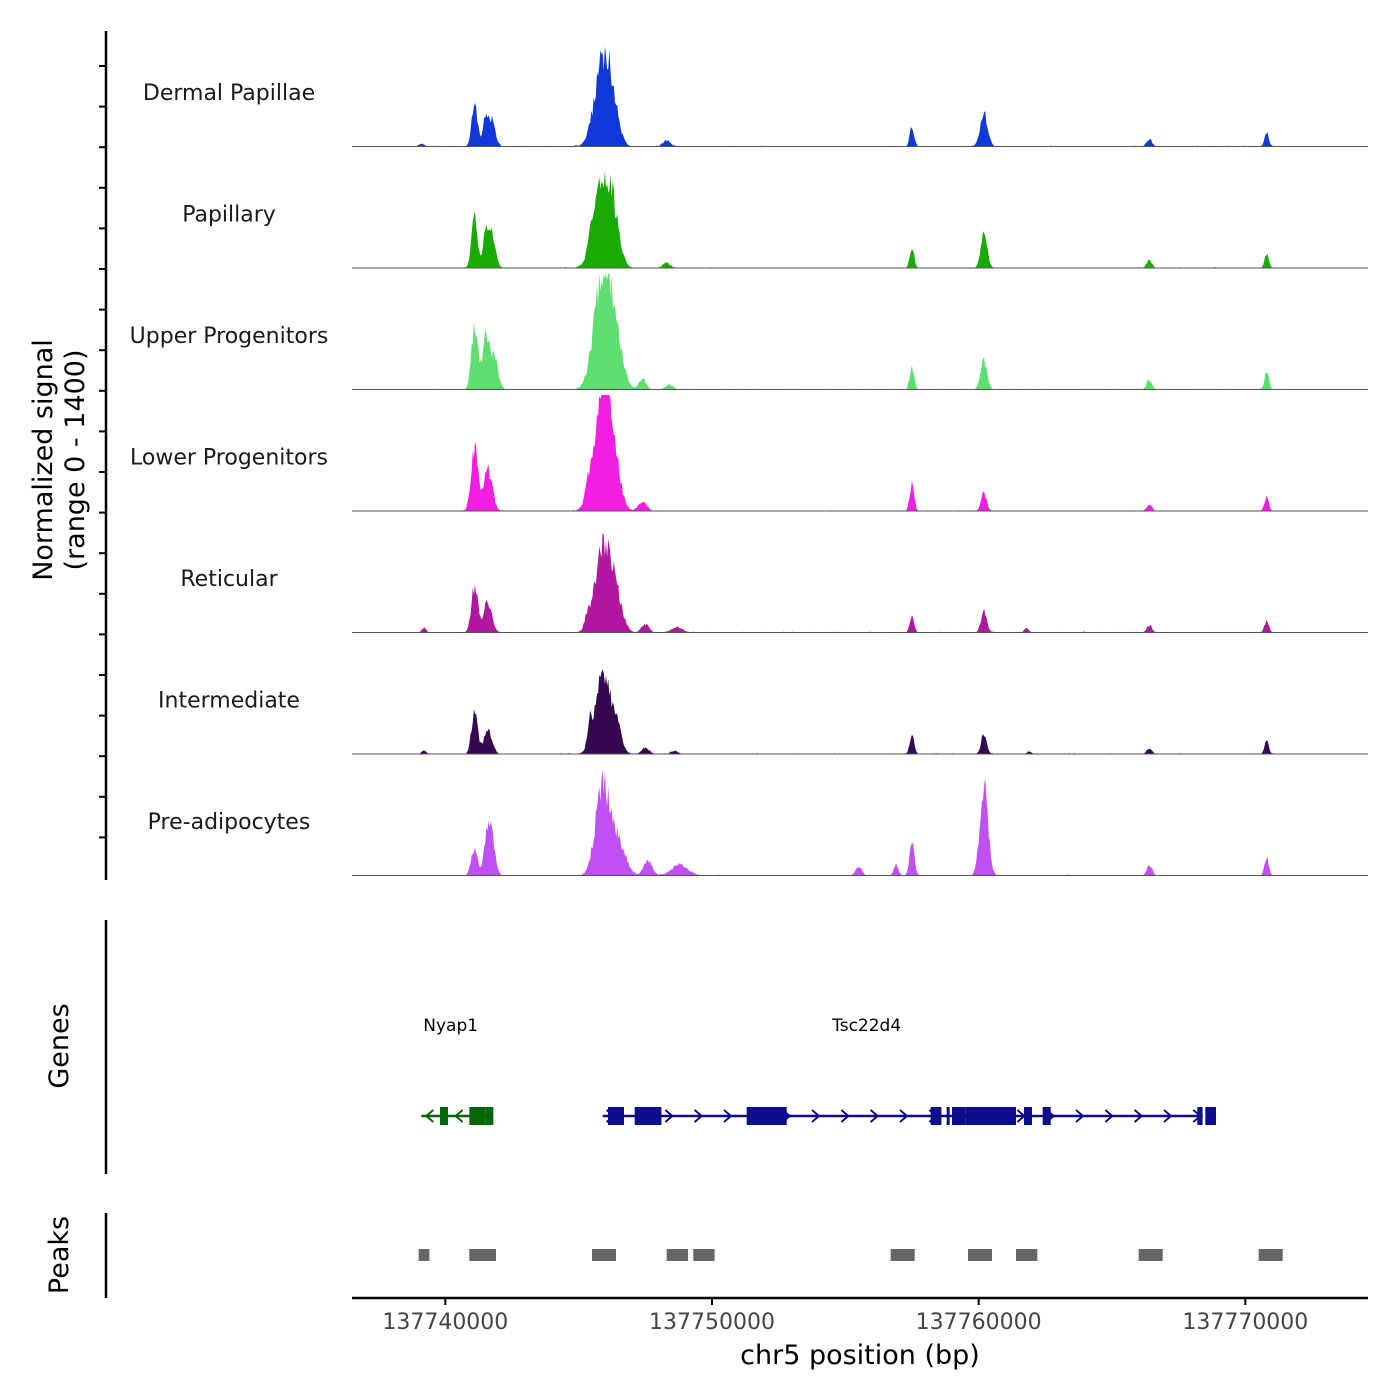  I want to click on track-label: Pre-adipocytes, so click(229, 822).